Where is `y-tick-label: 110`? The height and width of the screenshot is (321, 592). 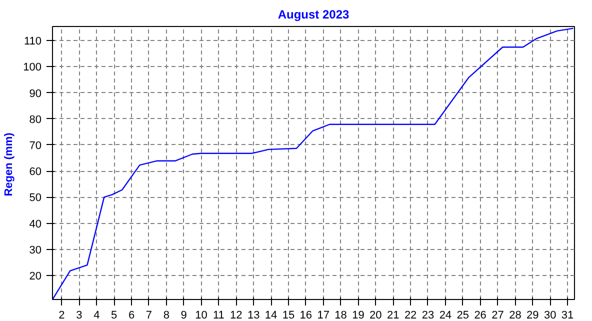 y-tick-label: 110 is located at coordinates (33, 42).